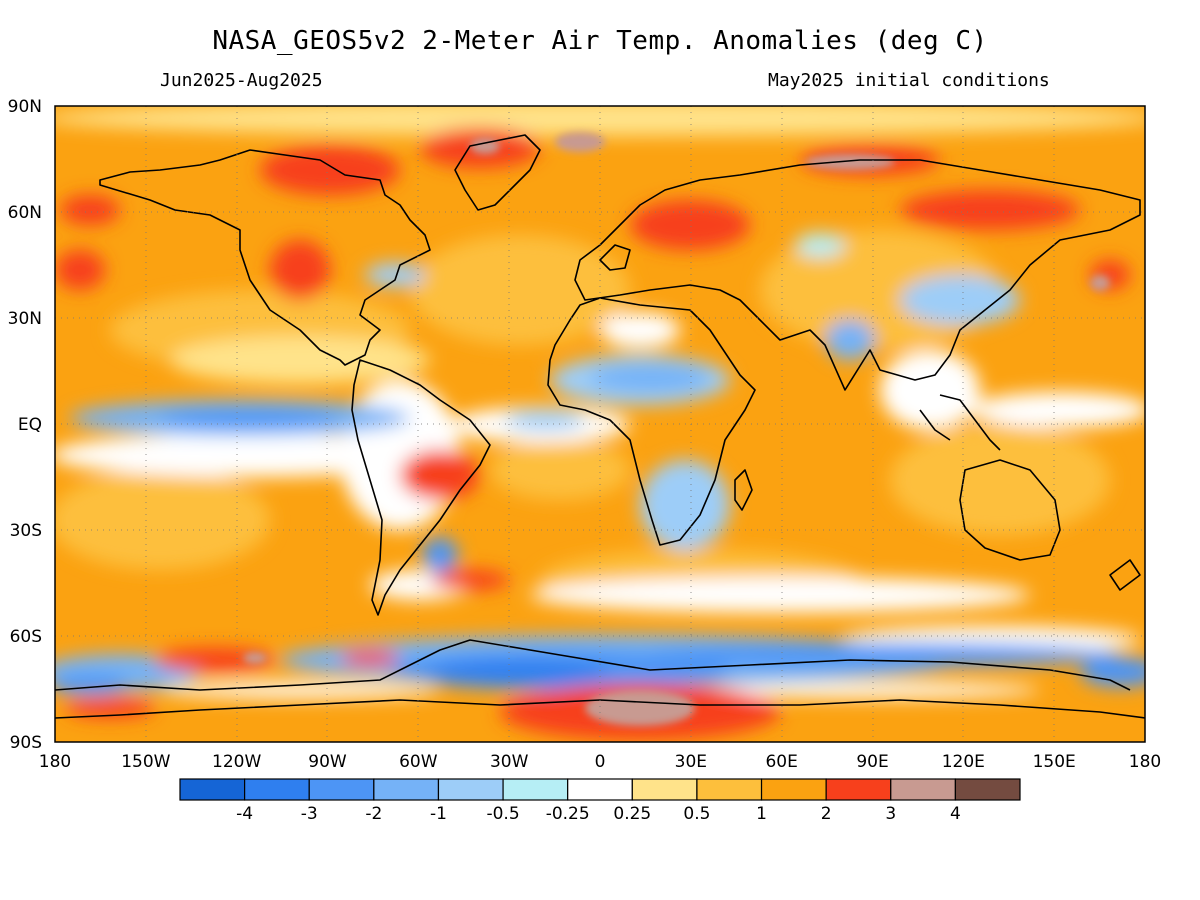 This screenshot has height=900, width=1200. What do you see at coordinates (890, 814) in the screenshot?
I see `colorbar-label: 3` at bounding box center [890, 814].